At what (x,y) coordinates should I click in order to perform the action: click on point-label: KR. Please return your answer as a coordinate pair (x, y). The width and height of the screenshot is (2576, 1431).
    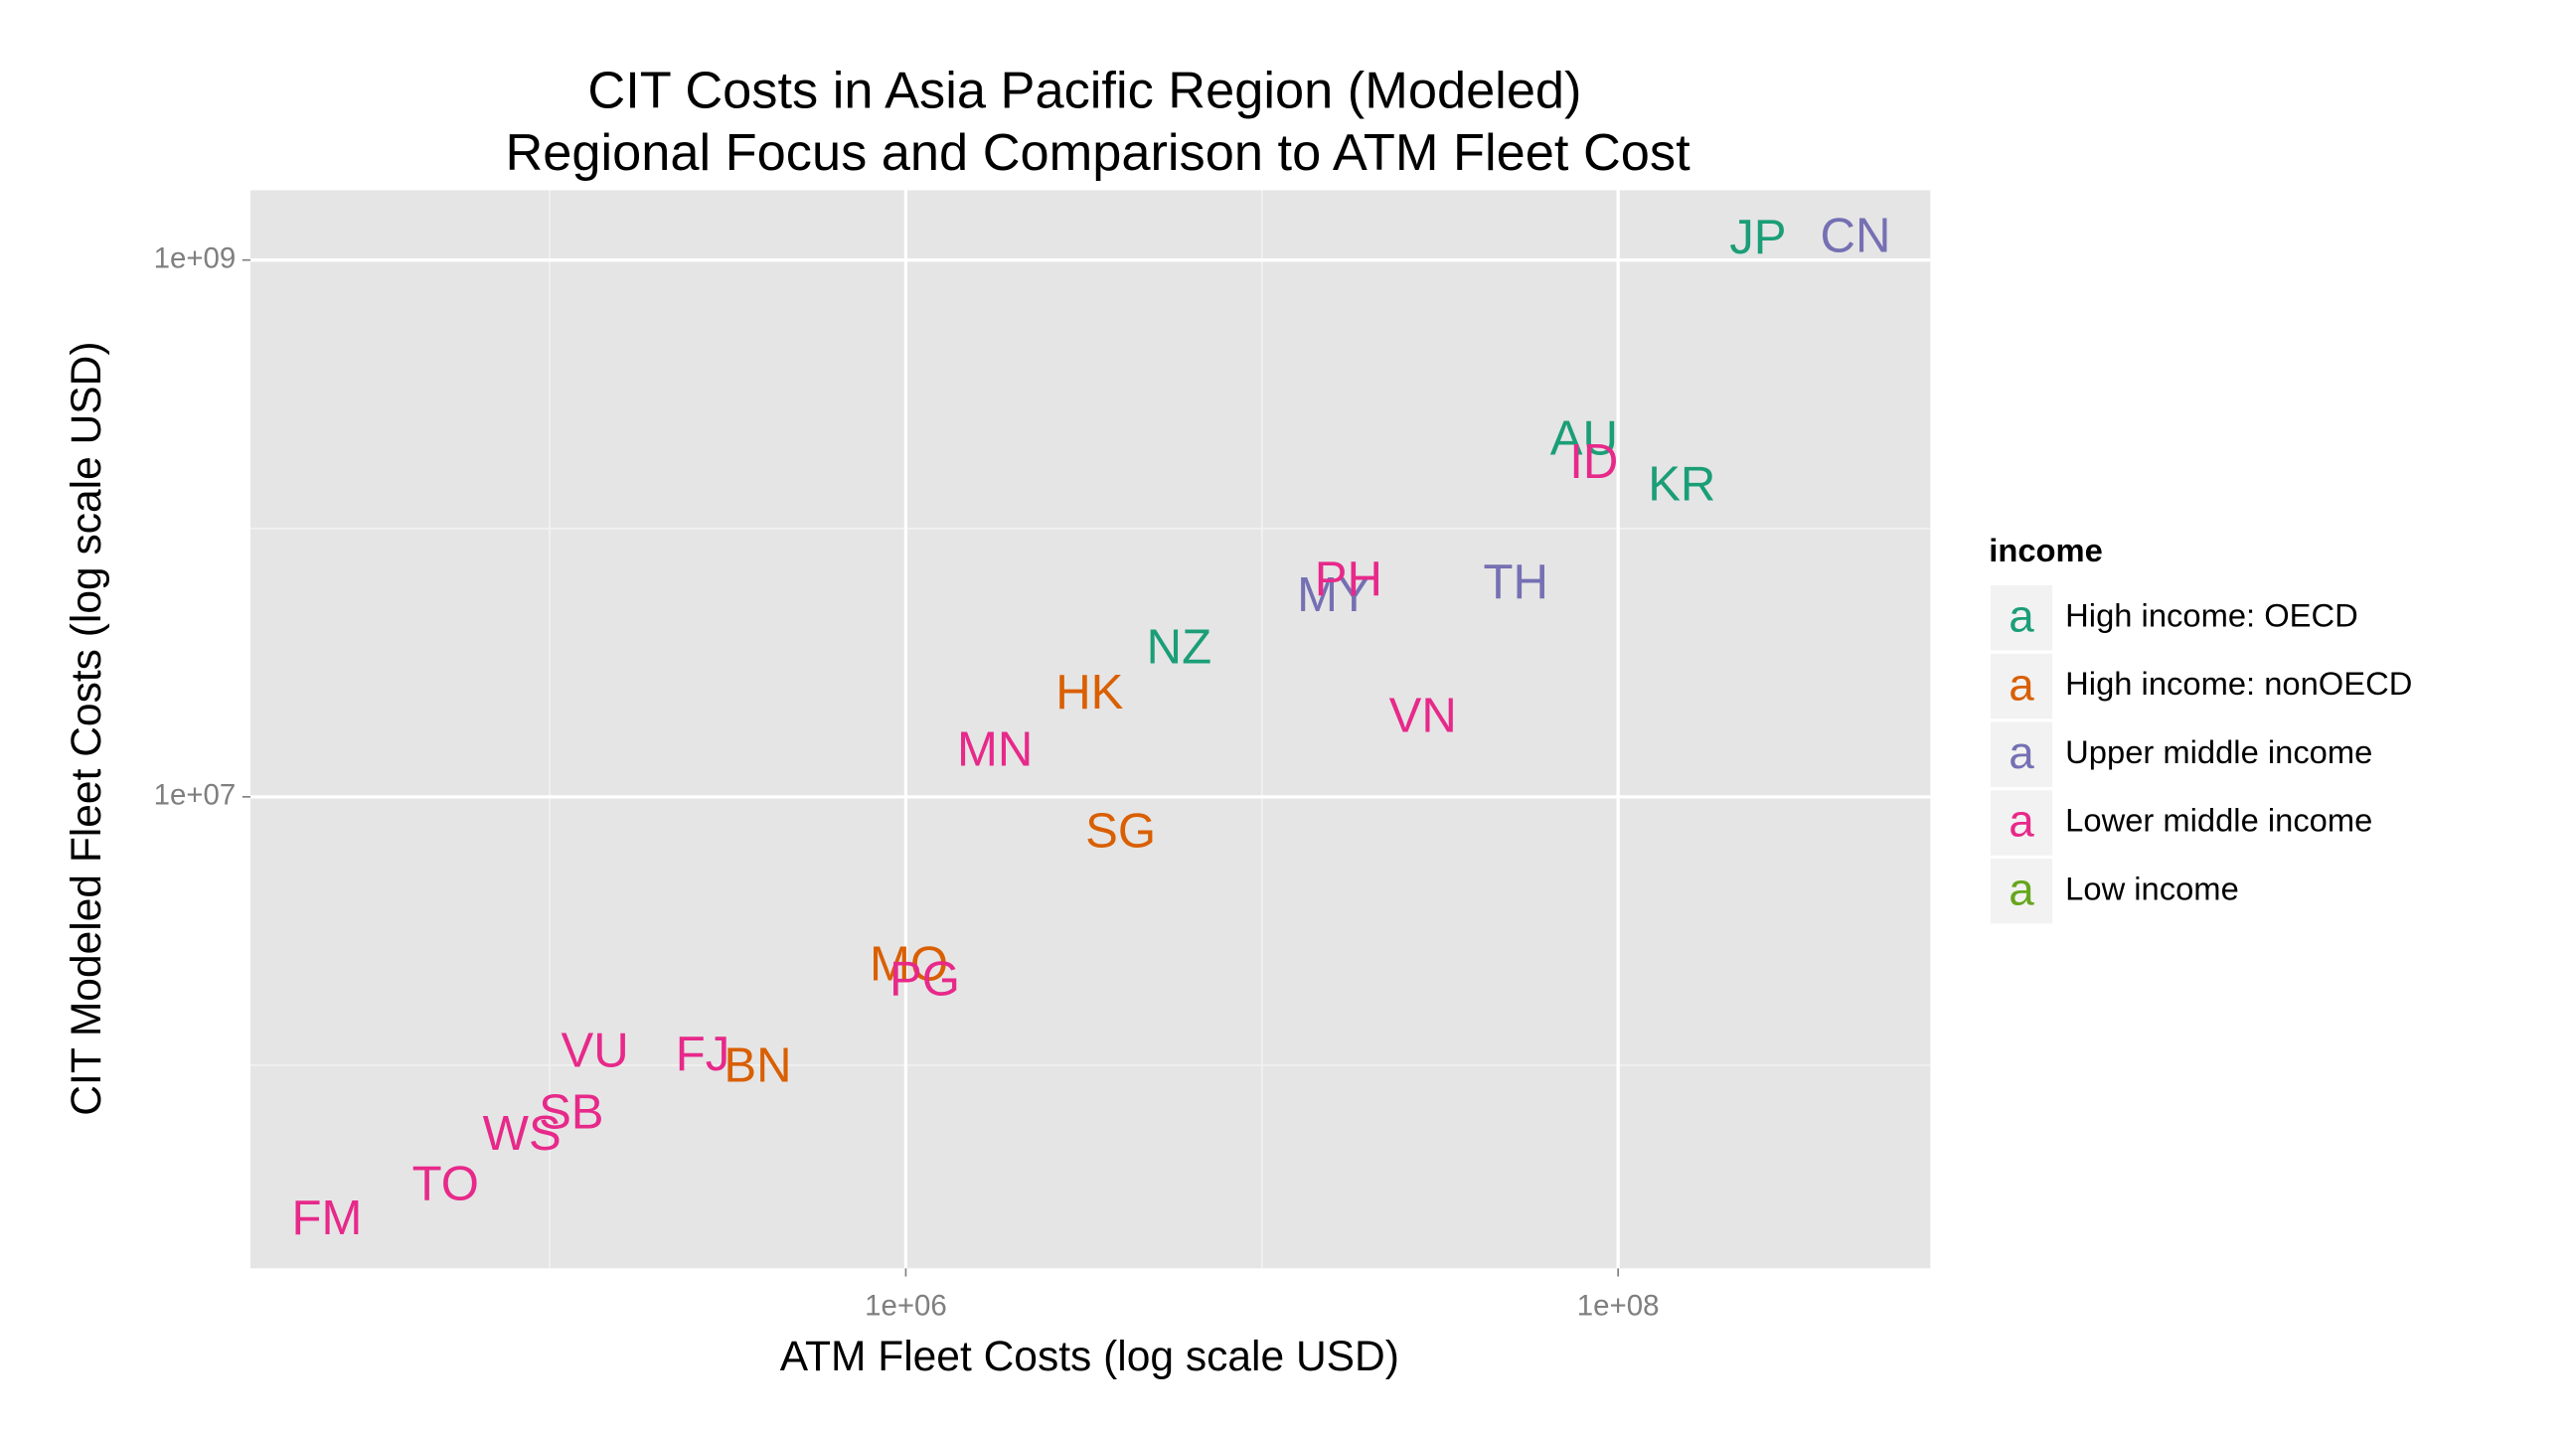
    Looking at the image, I should click on (1681, 485).